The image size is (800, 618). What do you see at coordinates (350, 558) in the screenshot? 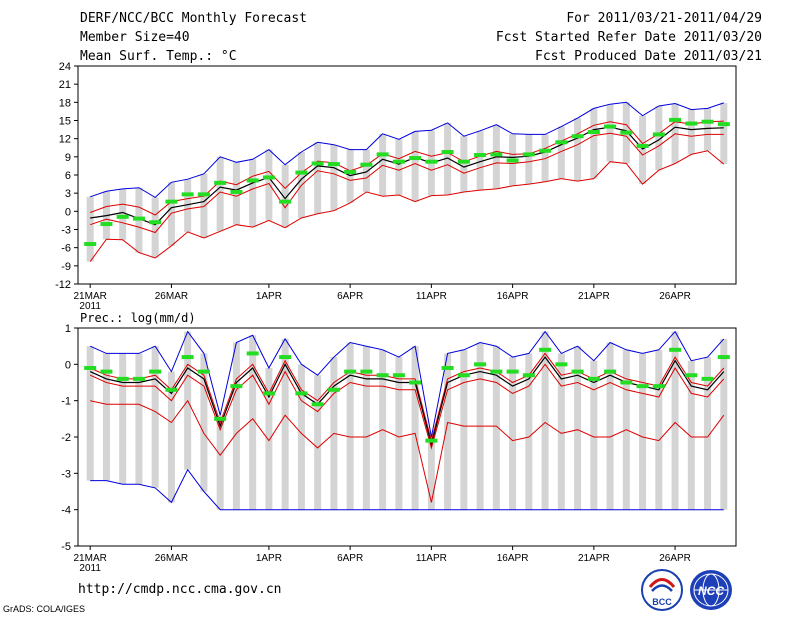
I see `x-tick-label: 6APR` at bounding box center [350, 558].